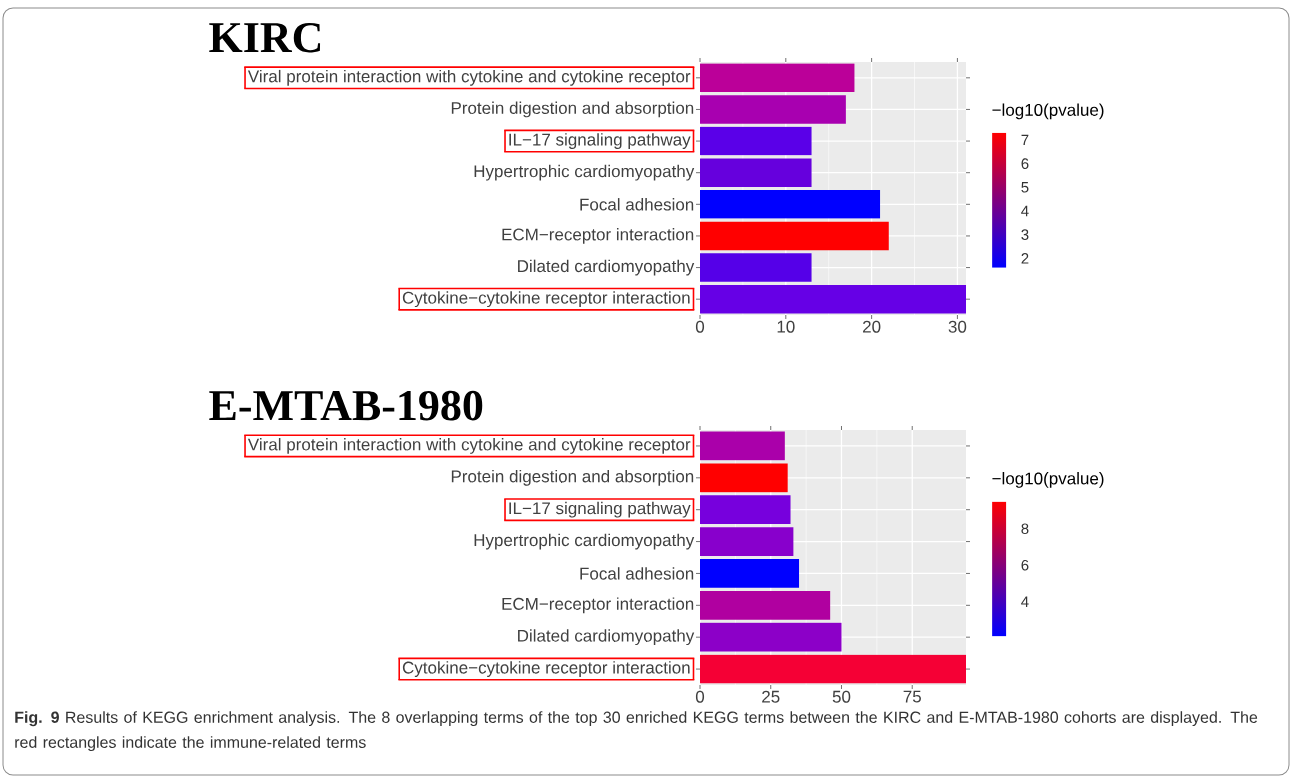 The width and height of the screenshot is (1292, 778). What do you see at coordinates (912, 696) in the screenshot?
I see `x-tick-label: 75` at bounding box center [912, 696].